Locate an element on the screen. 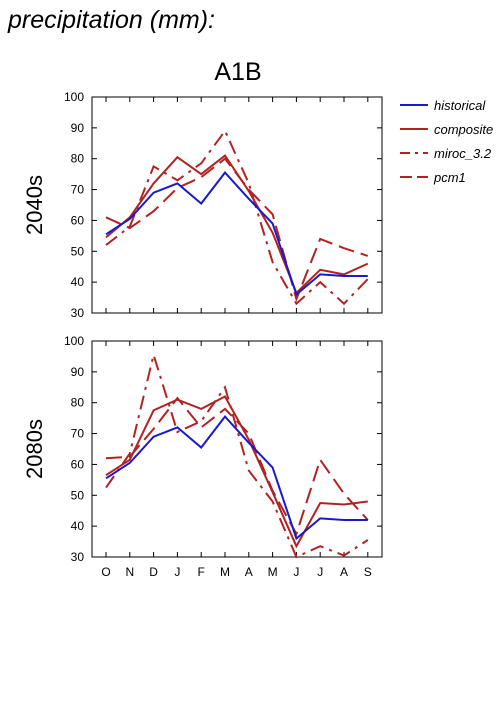 This screenshot has height=709, width=501. legend-label: composite is located at coordinates (463, 129).